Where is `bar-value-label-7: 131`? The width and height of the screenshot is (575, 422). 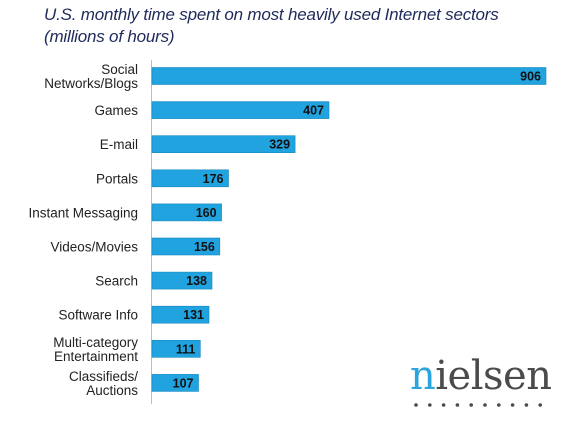 bar-value-label-7: 131 is located at coordinates (193, 315).